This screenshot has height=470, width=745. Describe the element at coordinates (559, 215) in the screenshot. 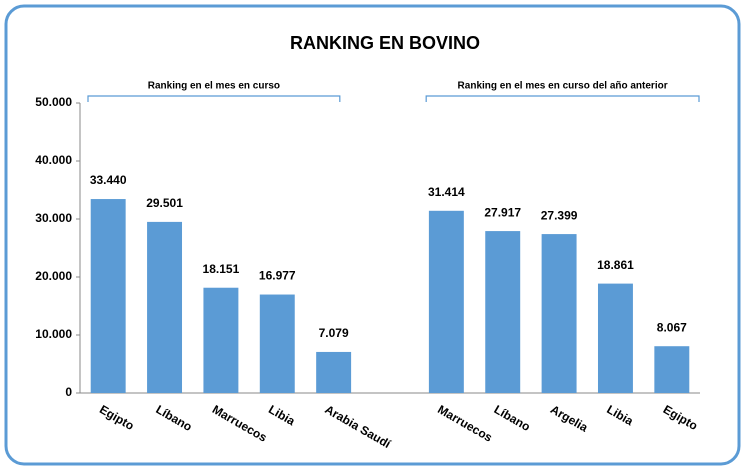

I see `value-label: 27.399` at that location.